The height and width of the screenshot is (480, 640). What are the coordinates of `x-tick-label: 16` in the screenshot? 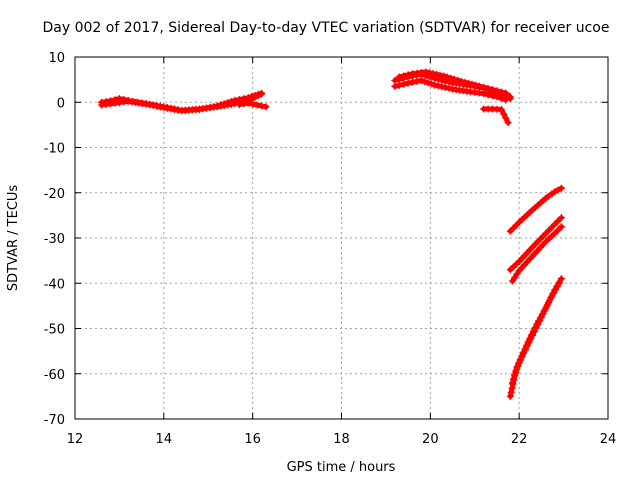 It's located at (252, 439).